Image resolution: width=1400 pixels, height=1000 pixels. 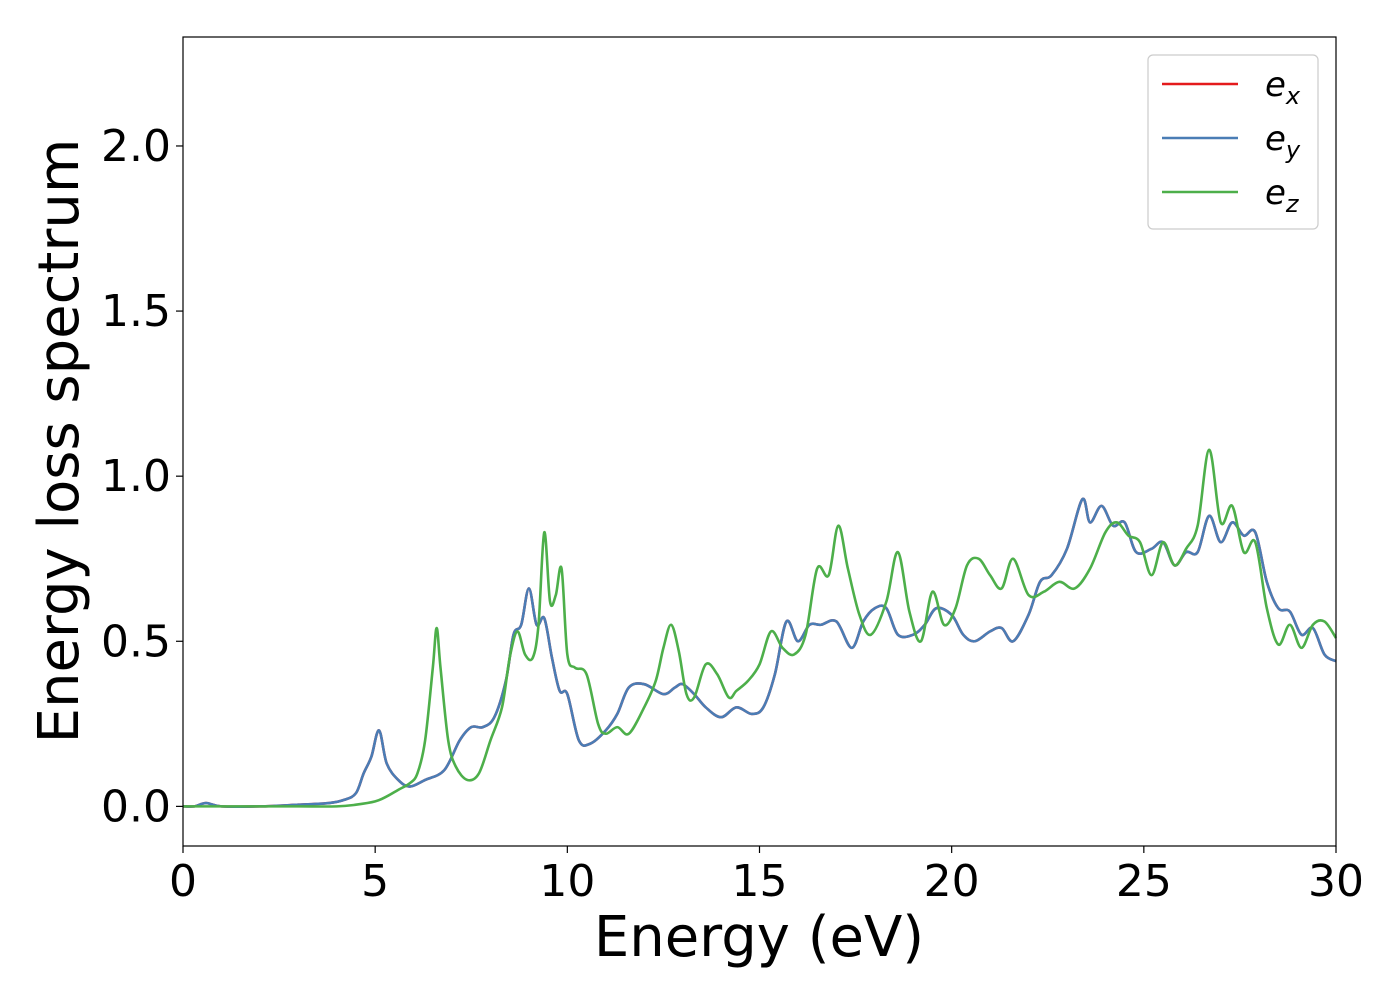 I want to click on legend-label: ey, so click(x=1283, y=141).